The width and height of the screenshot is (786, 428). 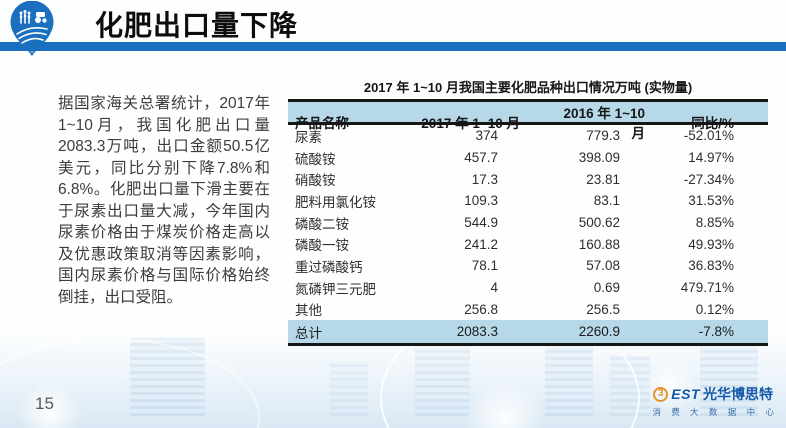 I want to click on cell-yoy: 49.93%, so click(x=711, y=244).